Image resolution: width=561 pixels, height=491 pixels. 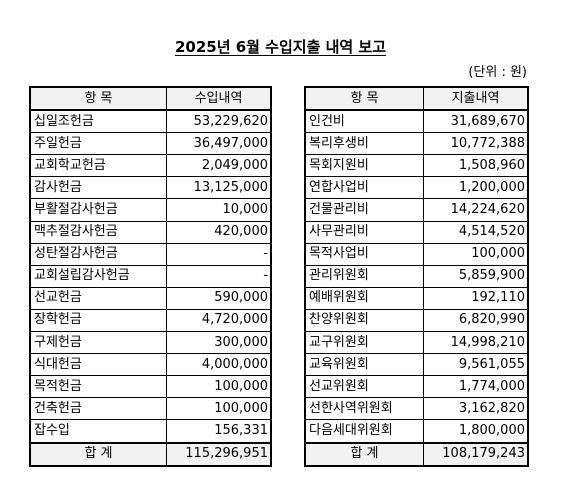 I want to click on income-header-row: 항 목 수입내역, so click(x=150, y=99).